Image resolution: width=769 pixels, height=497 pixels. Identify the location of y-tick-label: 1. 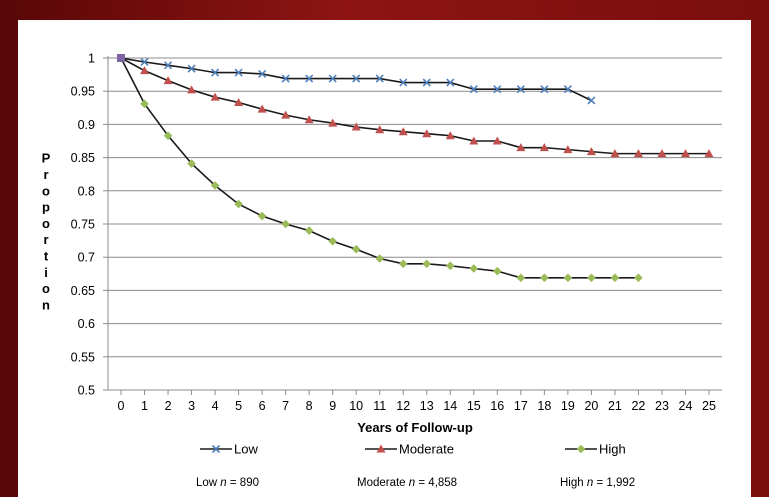
(91, 59).